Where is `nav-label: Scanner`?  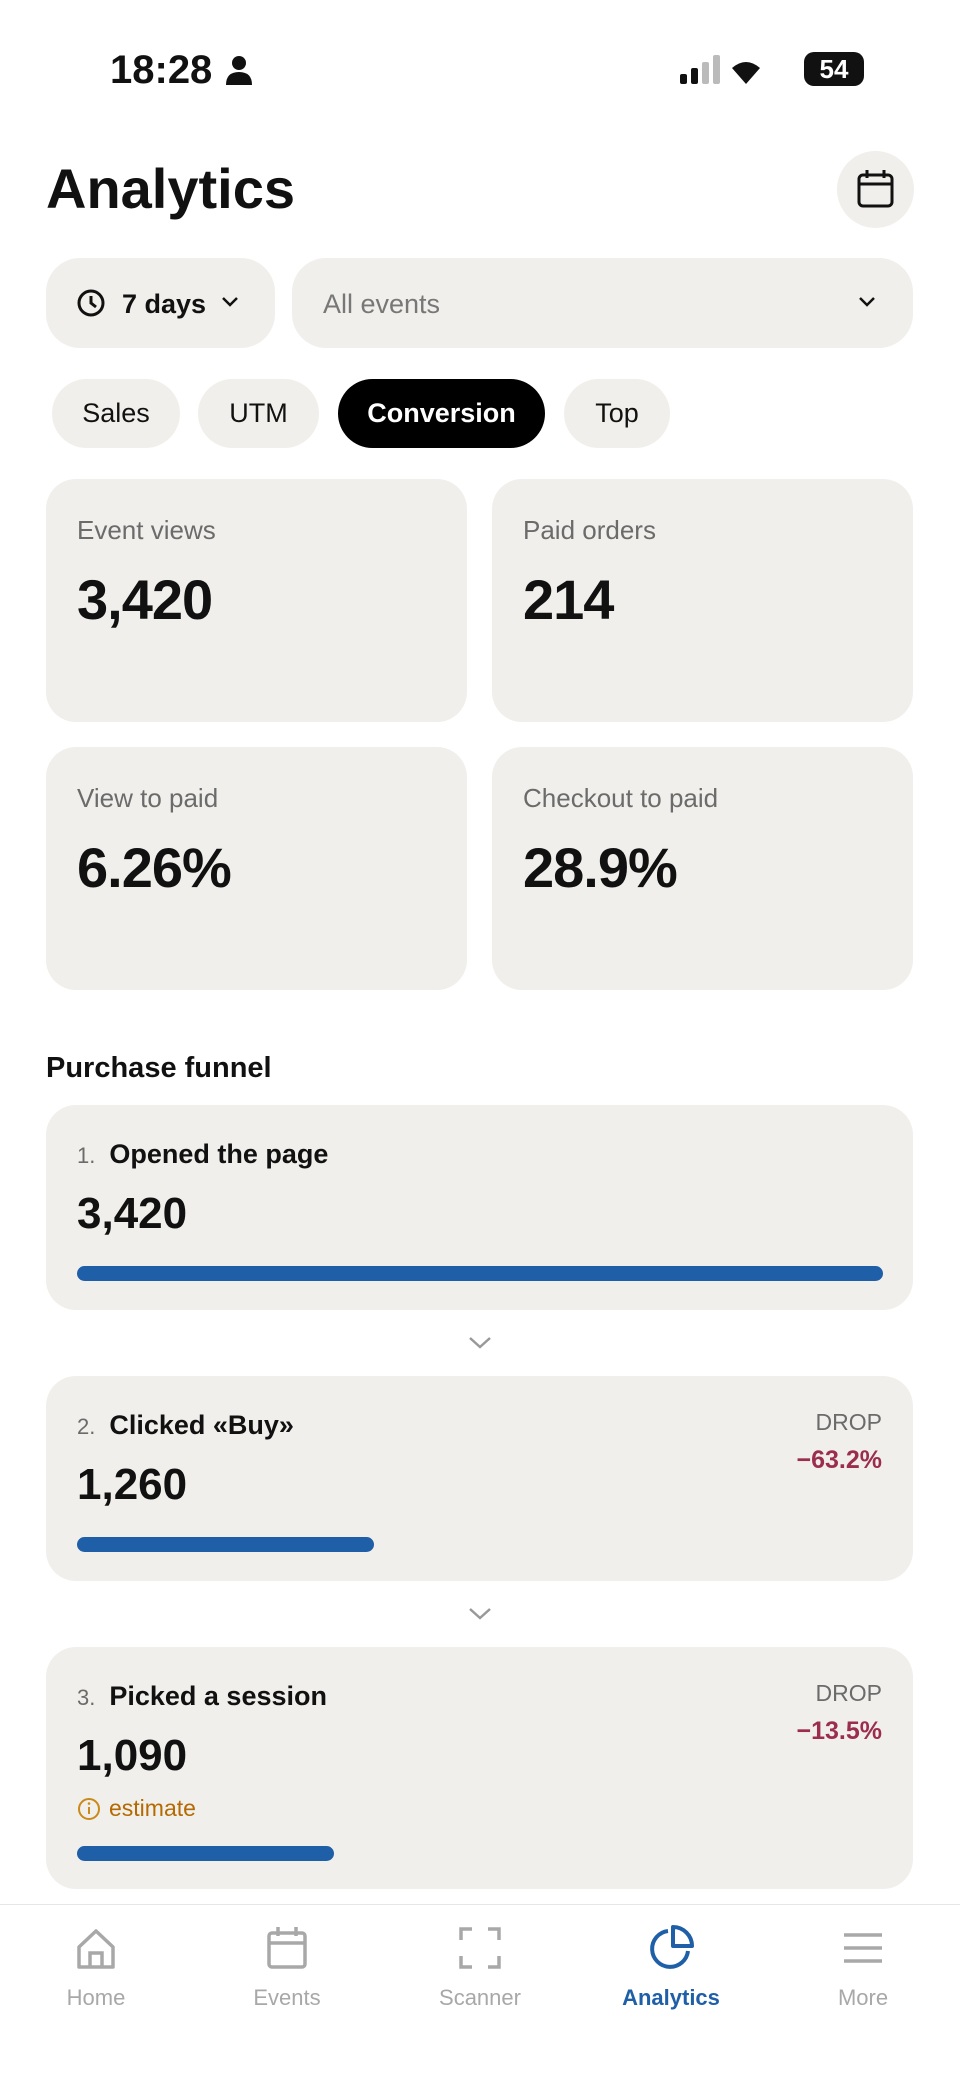 nav-label: Scanner is located at coordinates (480, 1997).